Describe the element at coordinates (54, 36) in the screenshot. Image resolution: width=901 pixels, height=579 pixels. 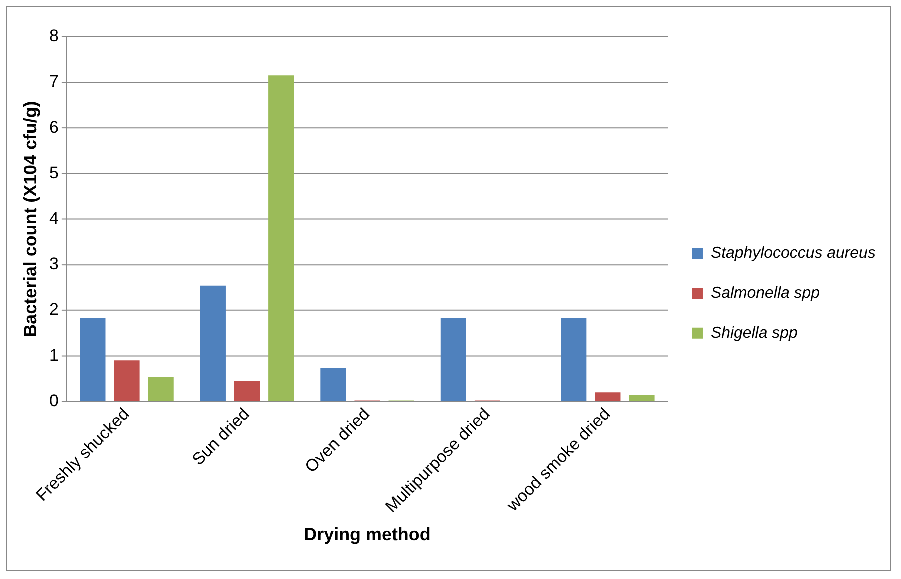
I see `y-tick-label: 8` at that location.